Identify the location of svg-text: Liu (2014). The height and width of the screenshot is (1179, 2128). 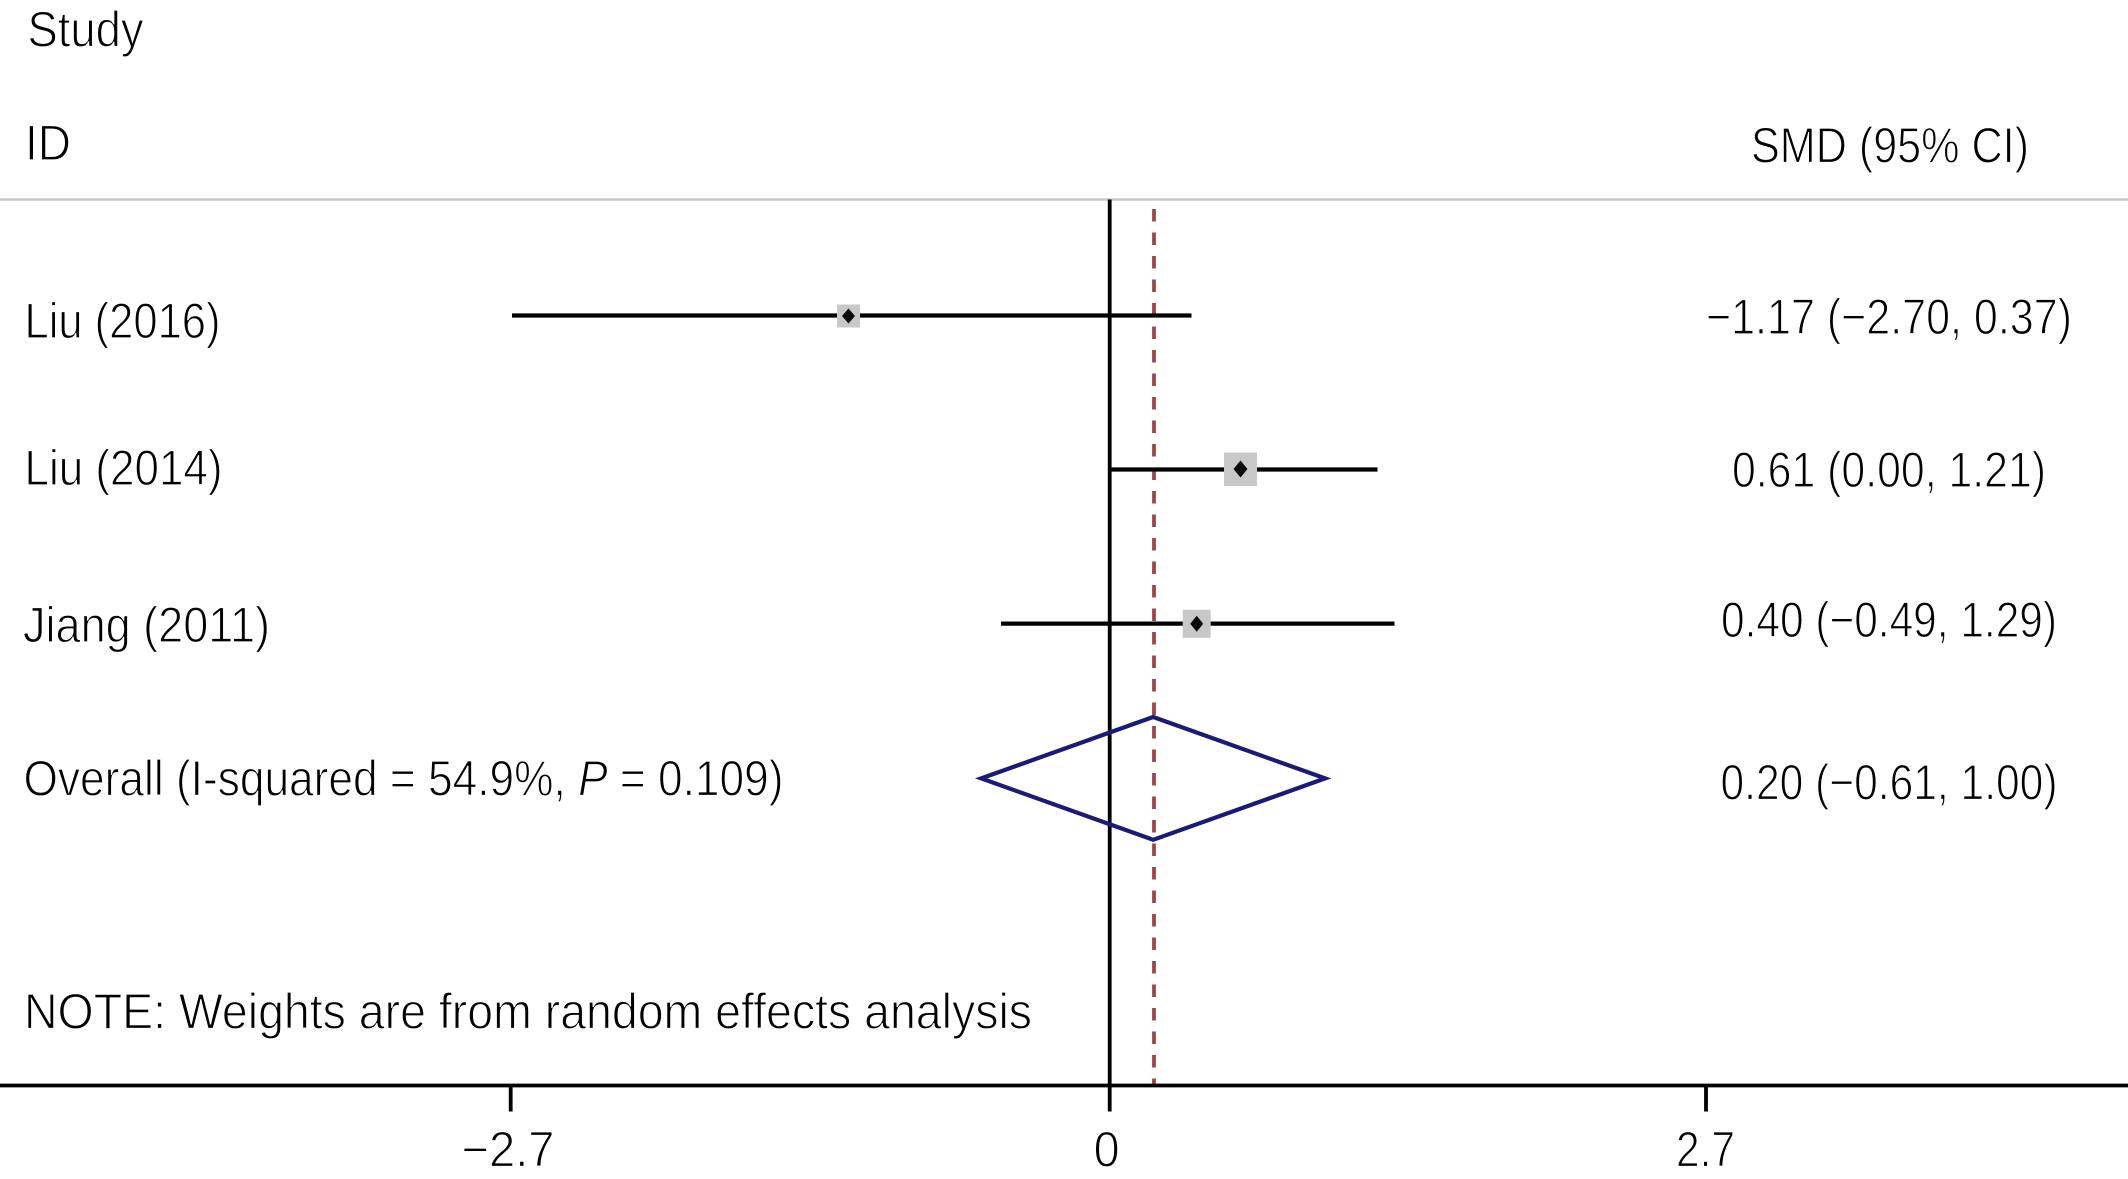
(124, 467).